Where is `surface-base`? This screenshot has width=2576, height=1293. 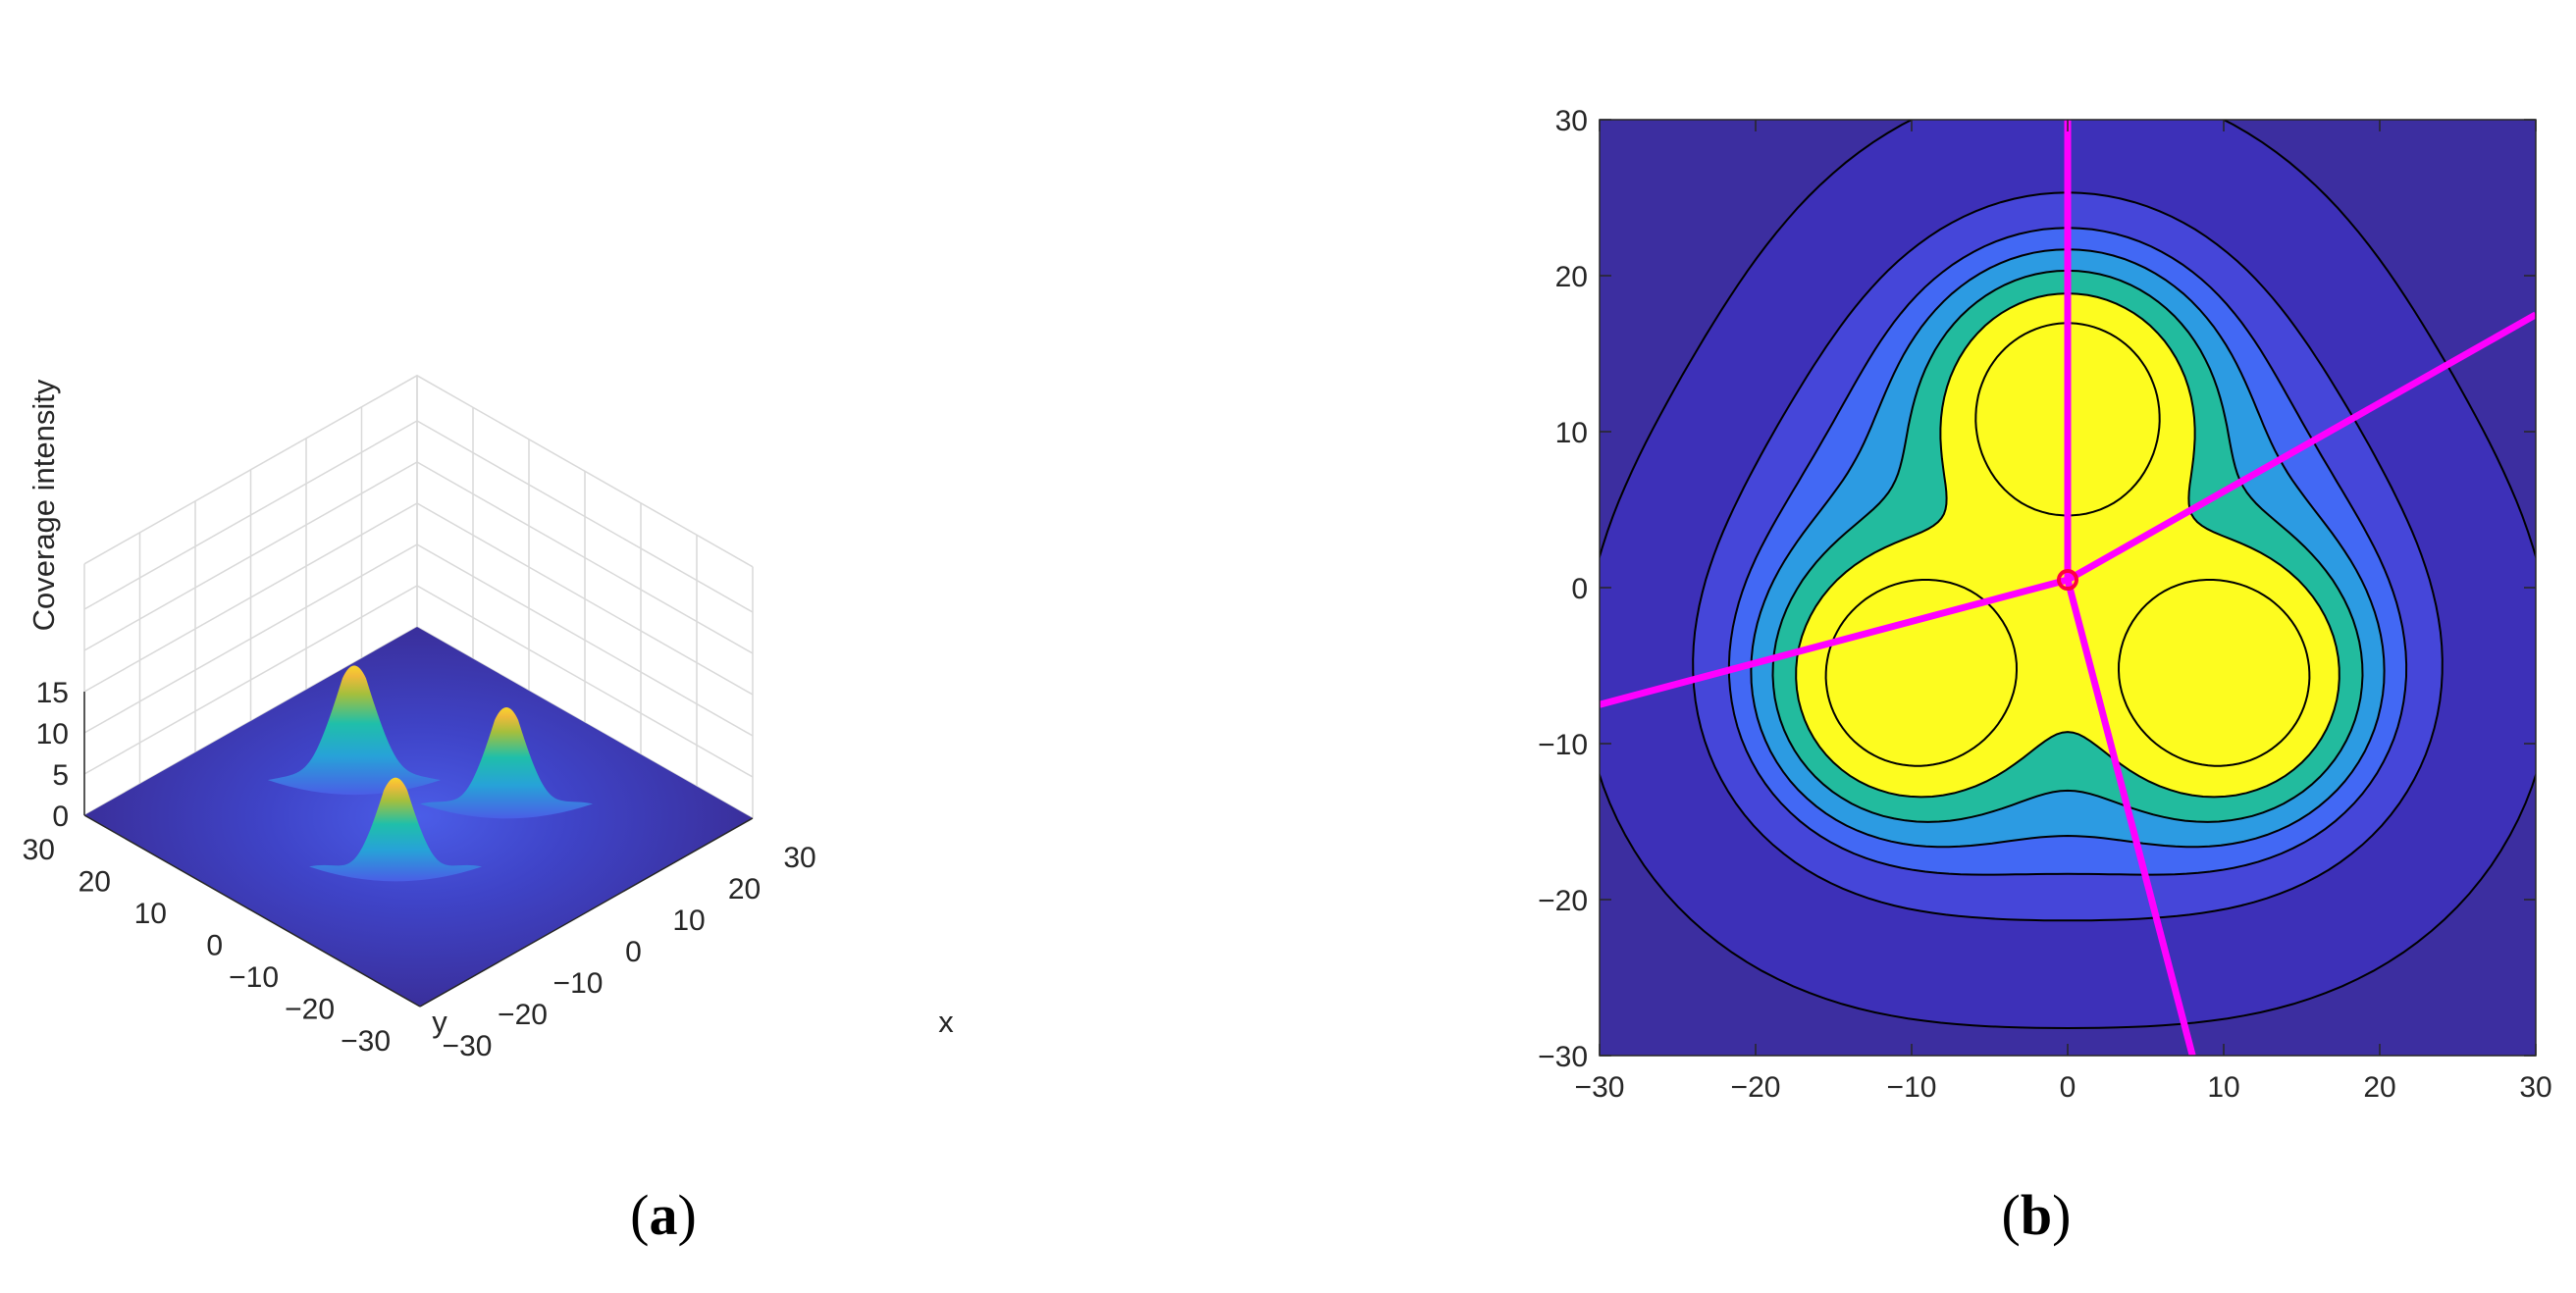
surface-base is located at coordinates (418, 817).